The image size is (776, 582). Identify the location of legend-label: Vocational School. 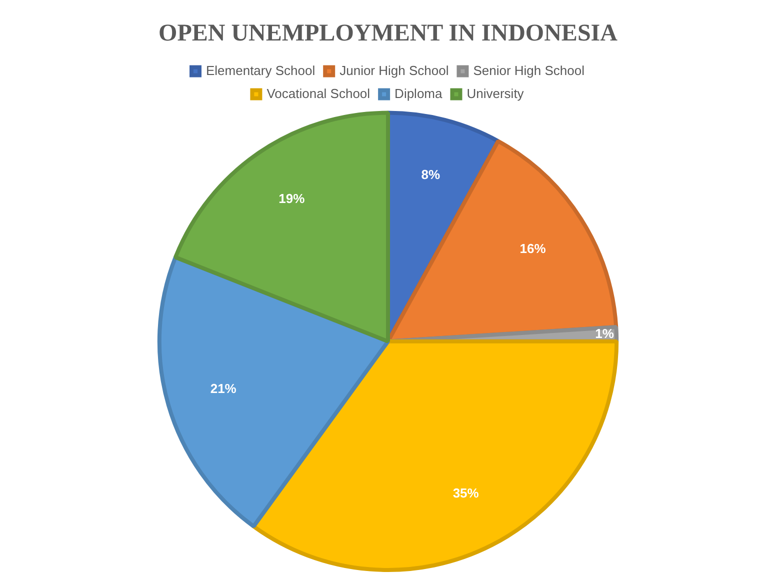
(318, 93).